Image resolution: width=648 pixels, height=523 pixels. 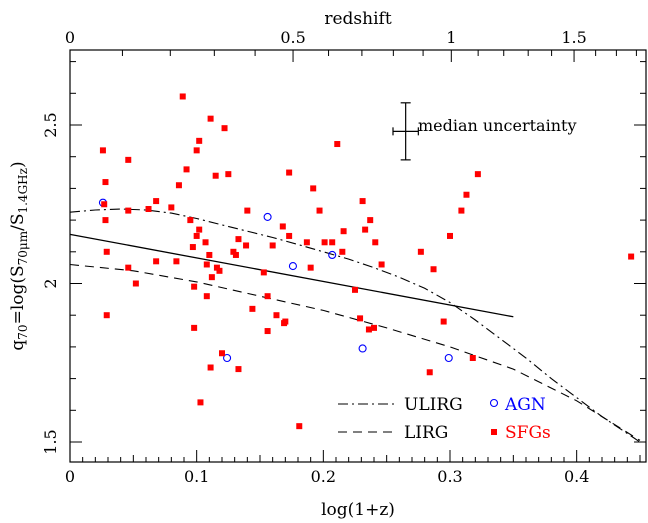 What do you see at coordinates (358, 510) in the screenshot?
I see `x-axis-title: log(1+z)` at bounding box center [358, 510].